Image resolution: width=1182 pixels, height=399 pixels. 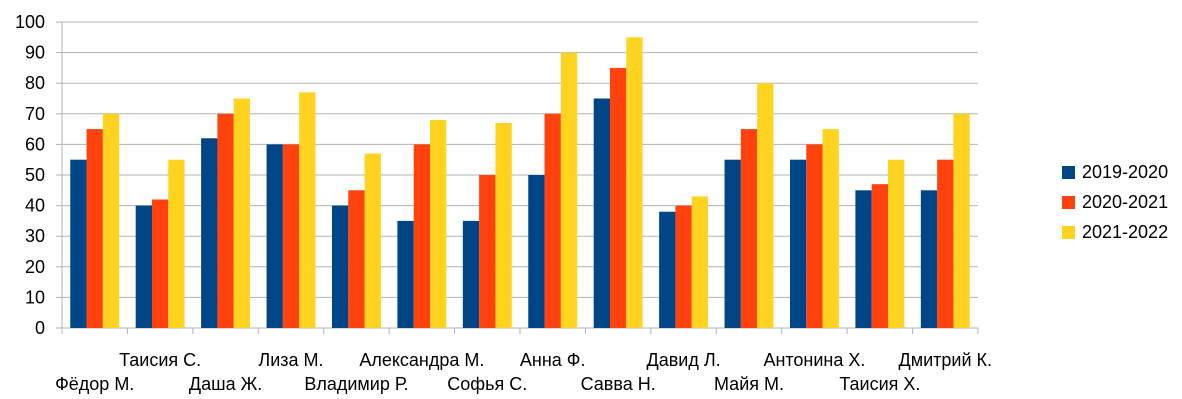 What do you see at coordinates (35, 297) in the screenshot?
I see `y-tick-label: 10` at bounding box center [35, 297].